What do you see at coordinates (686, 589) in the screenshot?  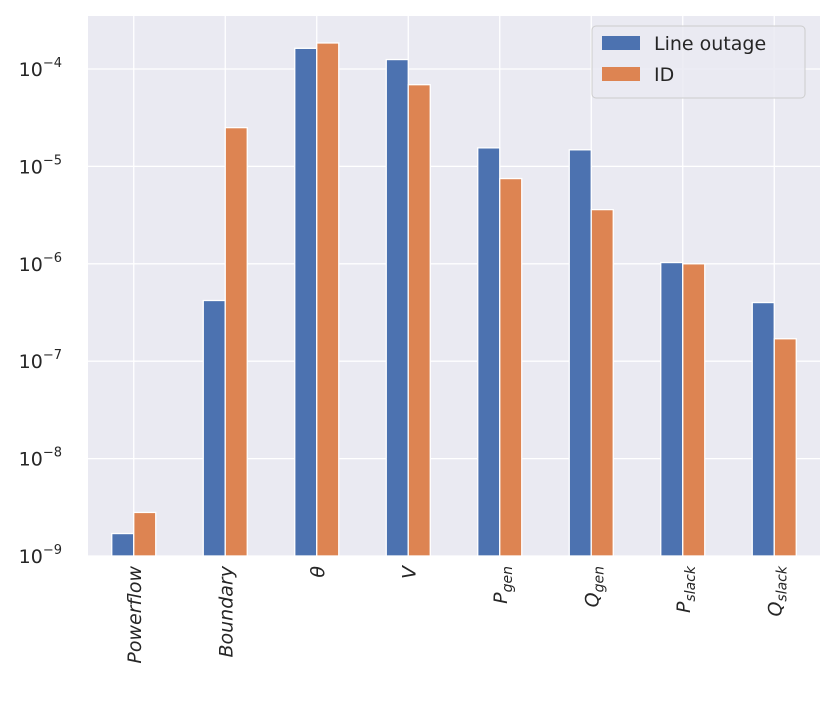 I see `x-tick-label: Pslack` at bounding box center [686, 589].